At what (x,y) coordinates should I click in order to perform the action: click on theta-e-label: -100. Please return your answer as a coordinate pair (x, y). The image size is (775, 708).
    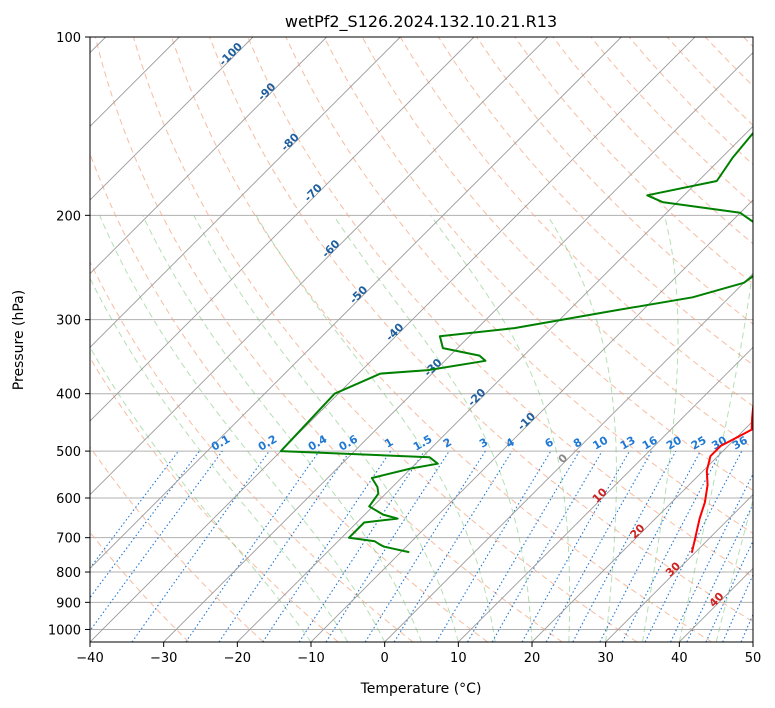
    Looking at the image, I should click on (230, 54).